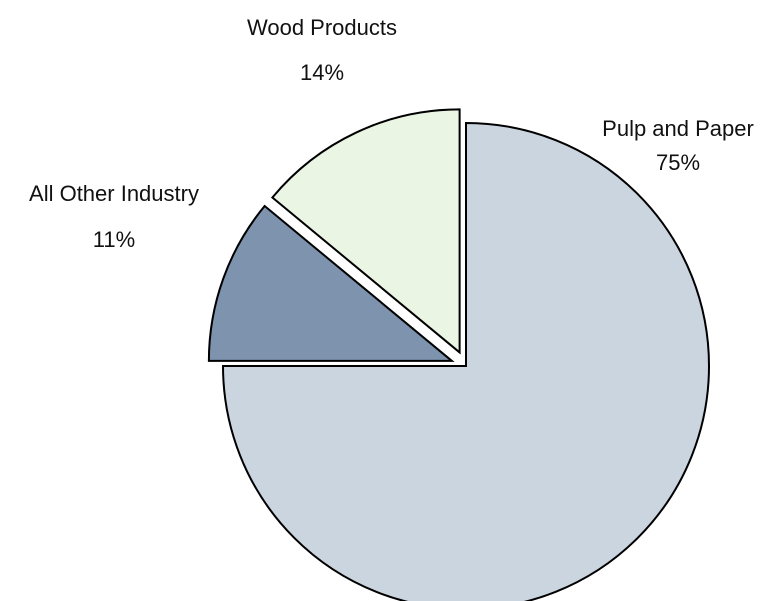 The width and height of the screenshot is (771, 601). Describe the element at coordinates (322, 27) in the screenshot. I see `slice-label-wood-products: Wood Products` at that location.